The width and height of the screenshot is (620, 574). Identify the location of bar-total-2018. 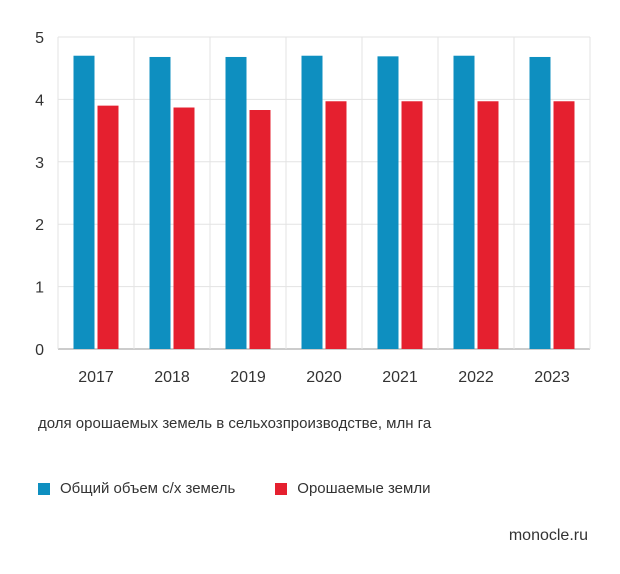
(160, 203).